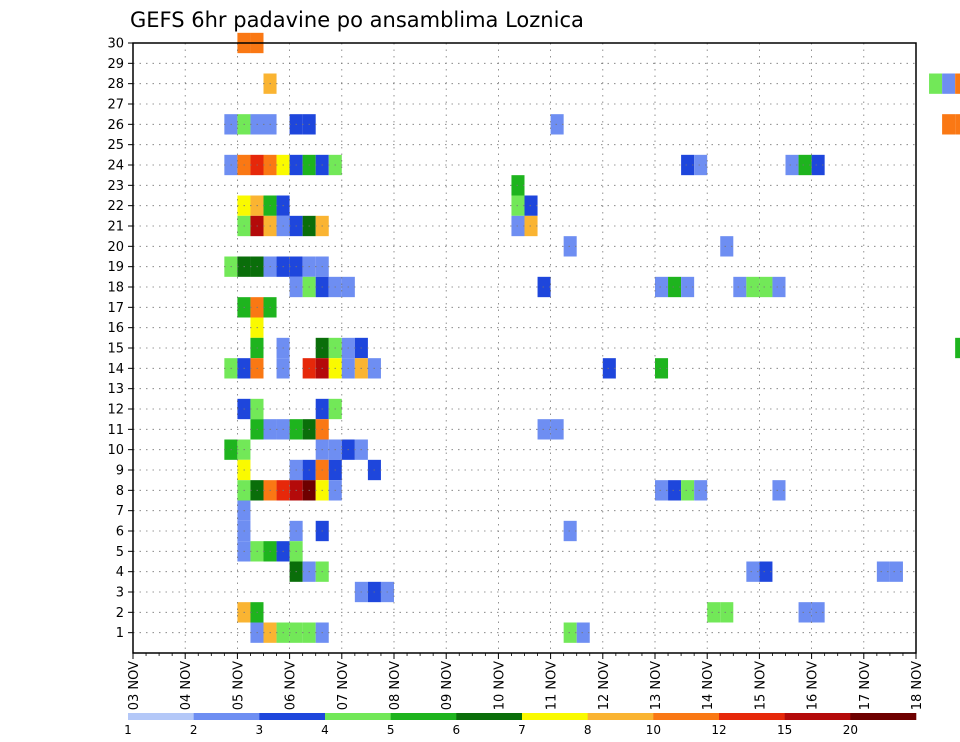 Image resolution: width=960 pixels, height=742 pixels. What do you see at coordinates (708, 685) in the screenshot?
I see `x-tick-label: 14 NOV` at bounding box center [708, 685].